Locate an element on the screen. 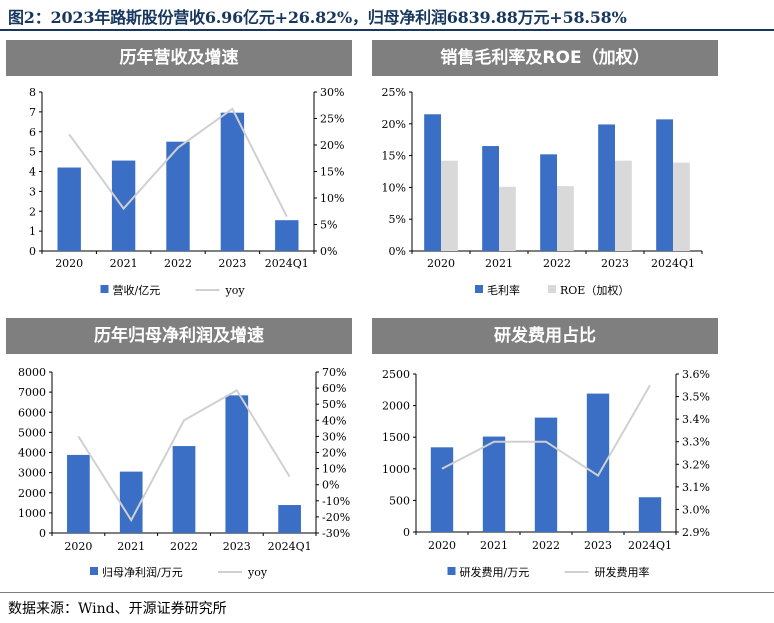 This screenshot has width=774, height=623. right-tick-label: 3.3% is located at coordinates (696, 442).